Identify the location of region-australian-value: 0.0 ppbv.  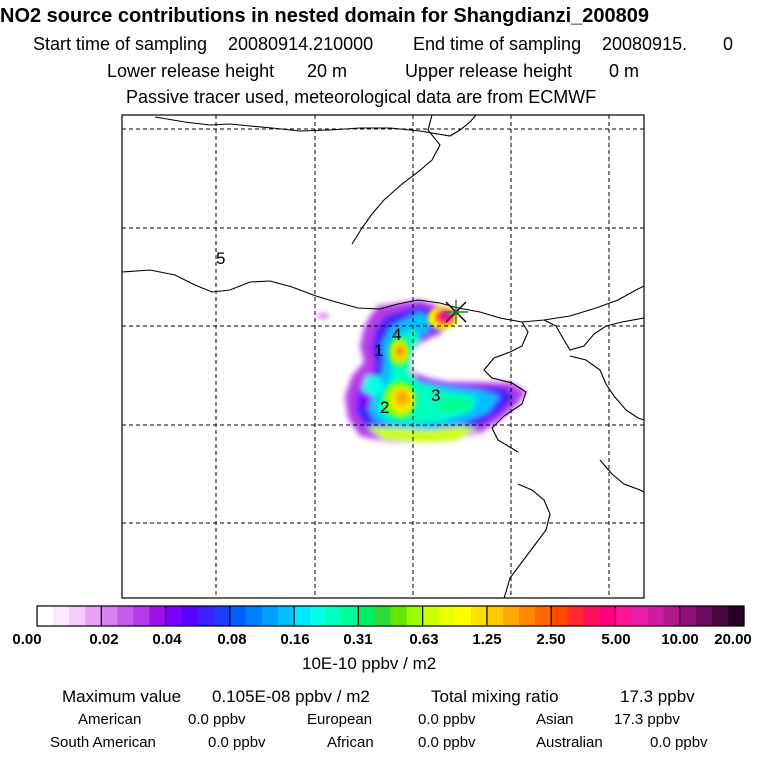
(679, 742).